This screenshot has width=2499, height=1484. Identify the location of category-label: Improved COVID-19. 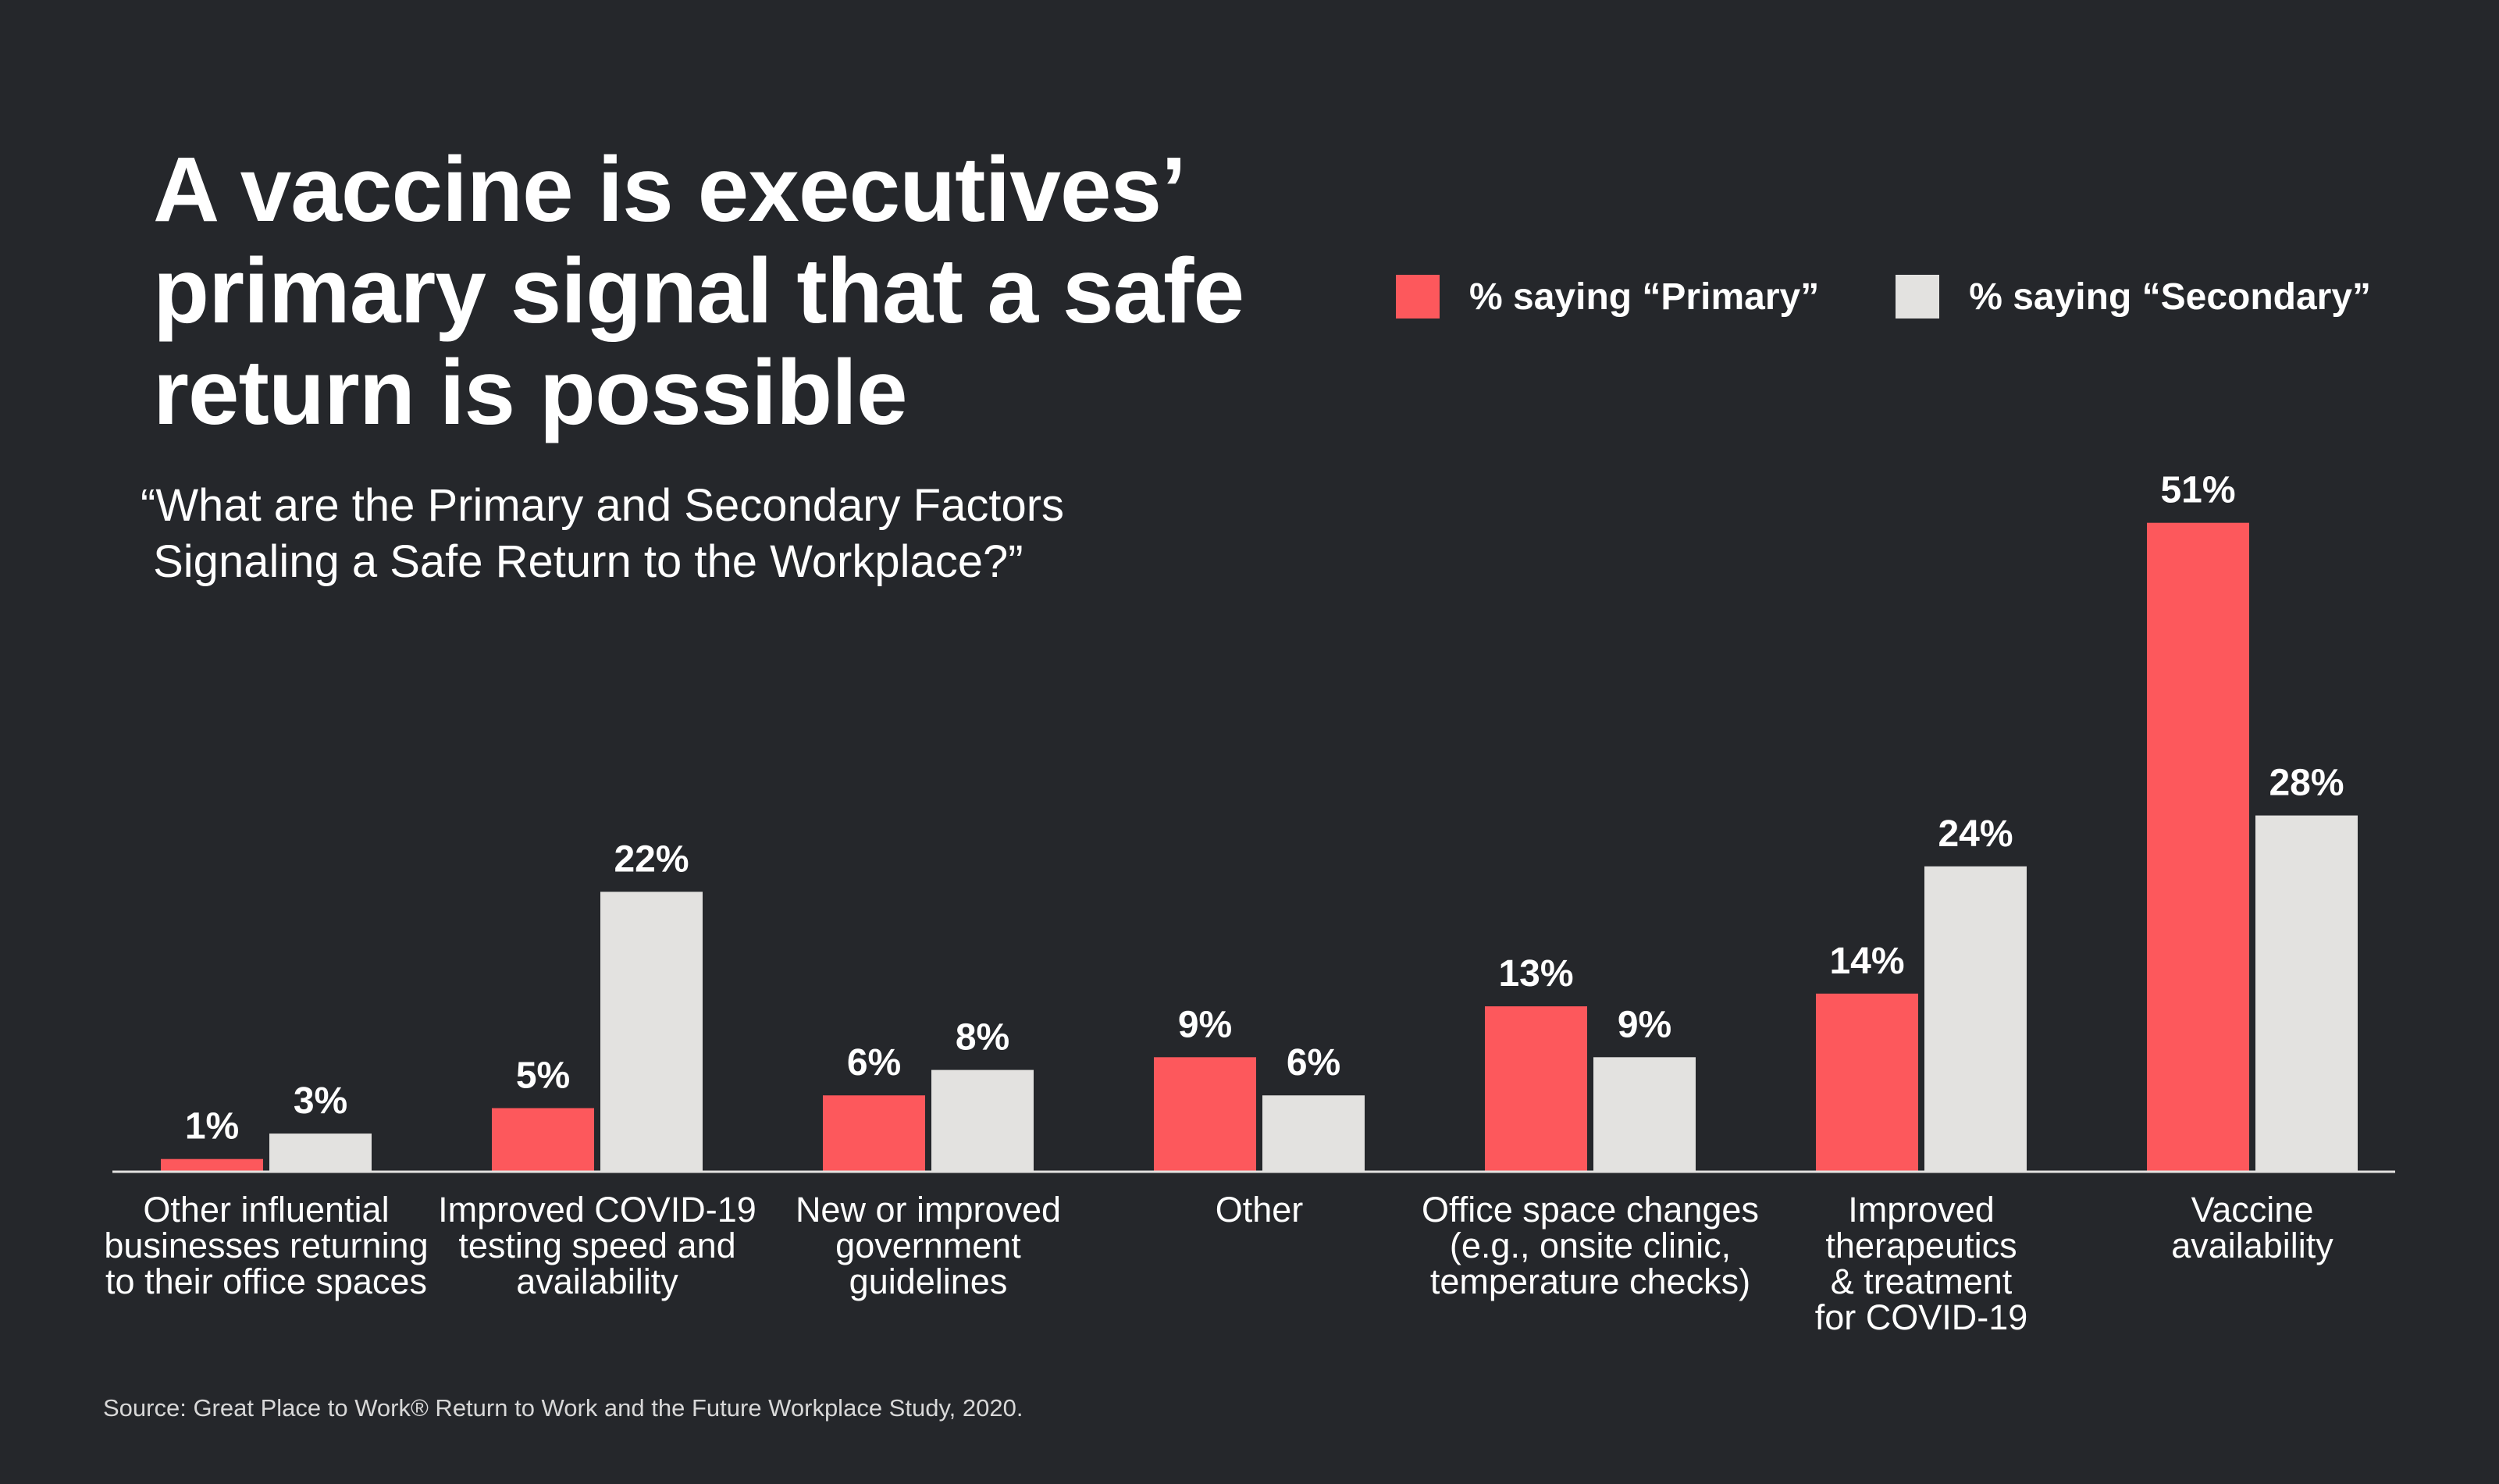
(597, 1210).